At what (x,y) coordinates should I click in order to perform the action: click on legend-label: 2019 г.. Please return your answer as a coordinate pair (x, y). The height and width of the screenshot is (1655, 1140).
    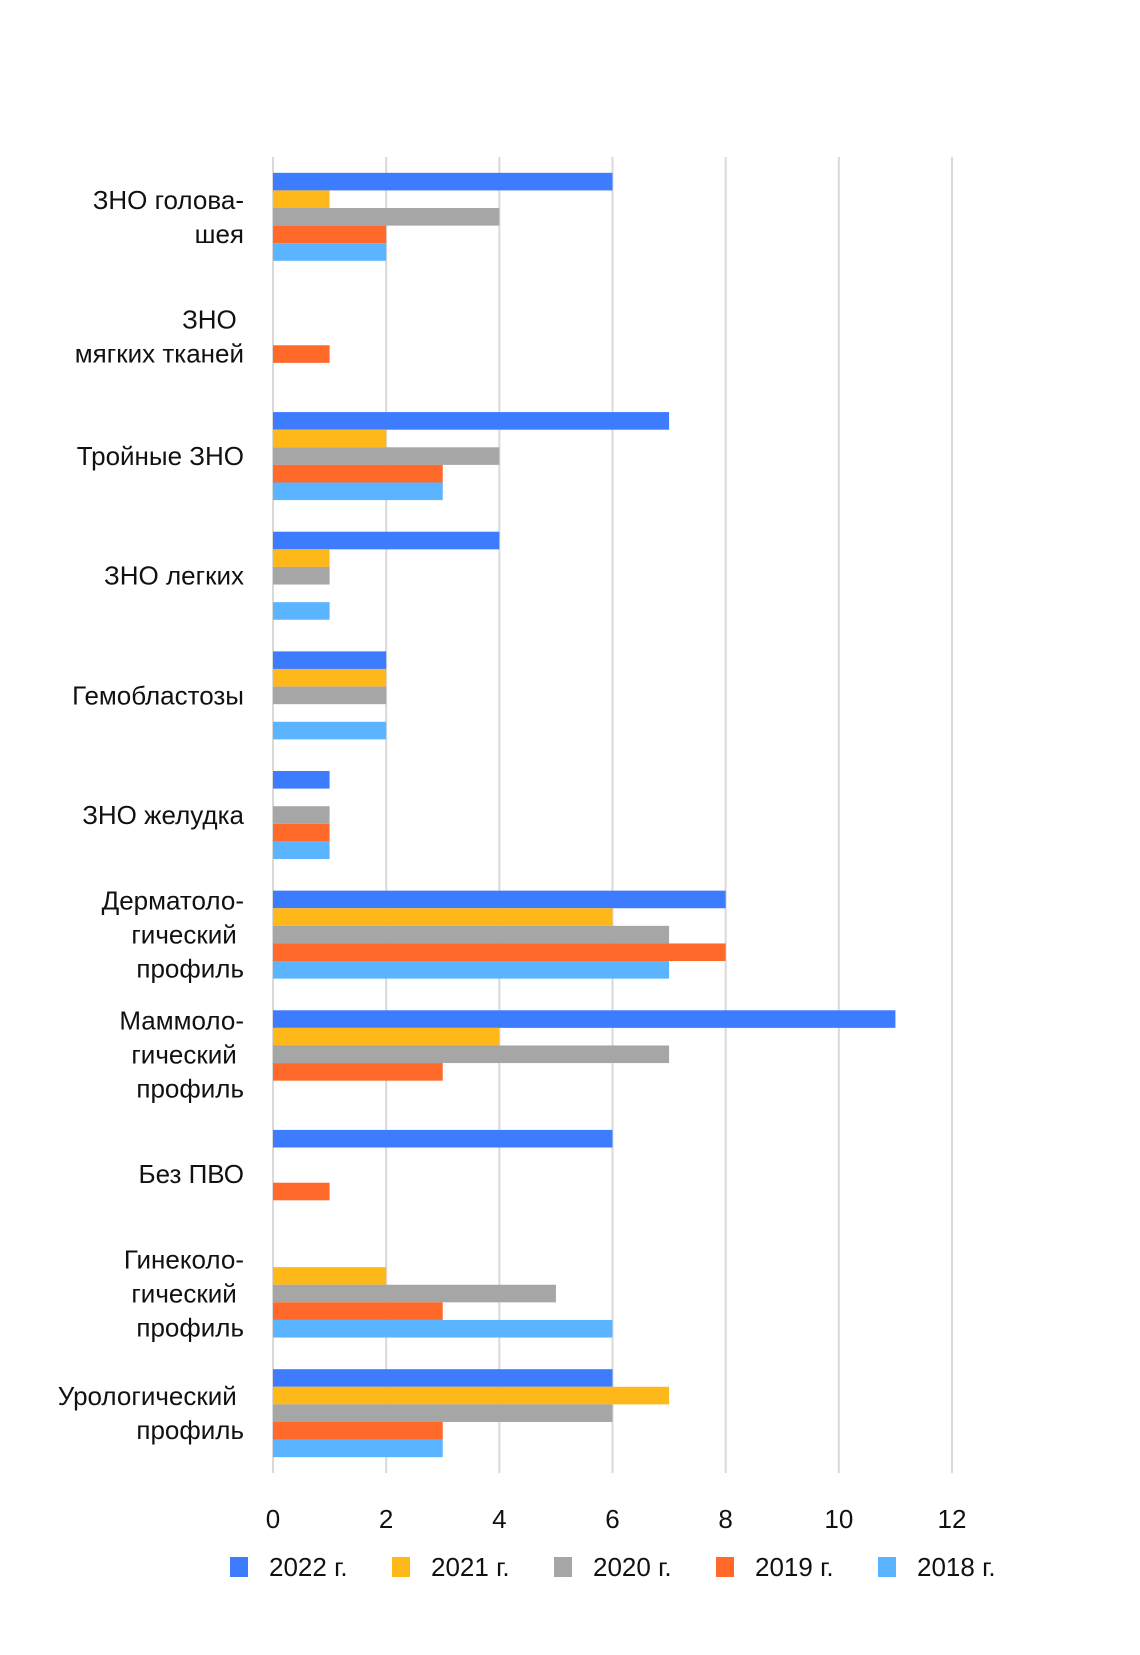
    Looking at the image, I should click on (794, 1567).